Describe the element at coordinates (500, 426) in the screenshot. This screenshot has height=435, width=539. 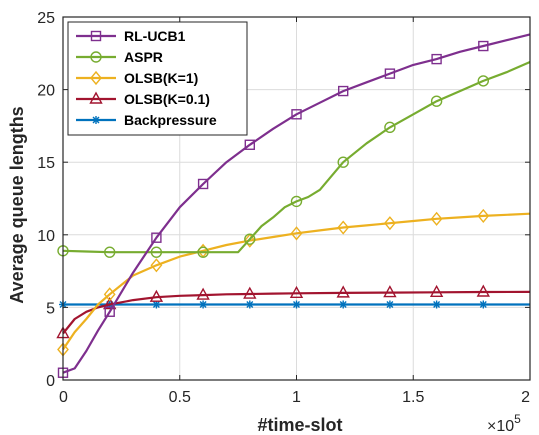
I see `x-multiplier-base: ×10` at that location.